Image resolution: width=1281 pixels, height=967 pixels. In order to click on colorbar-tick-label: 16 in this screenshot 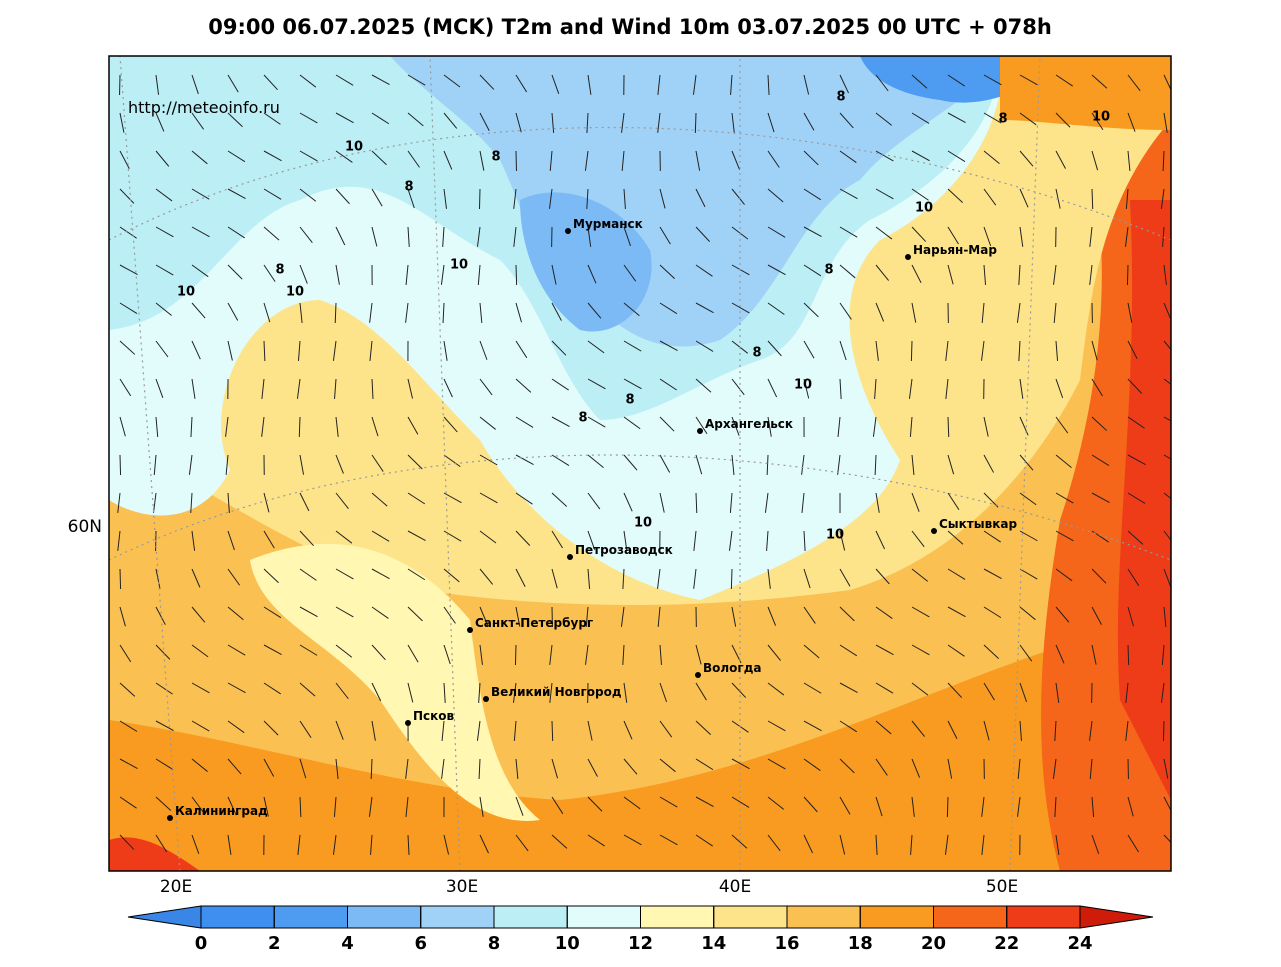, I will do `click(786, 943)`.